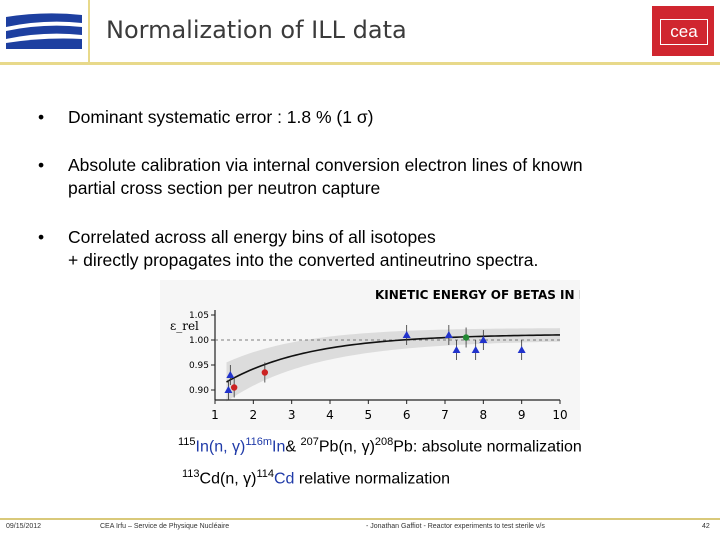  I want to click on x-tick-label: 2, so click(254, 415).